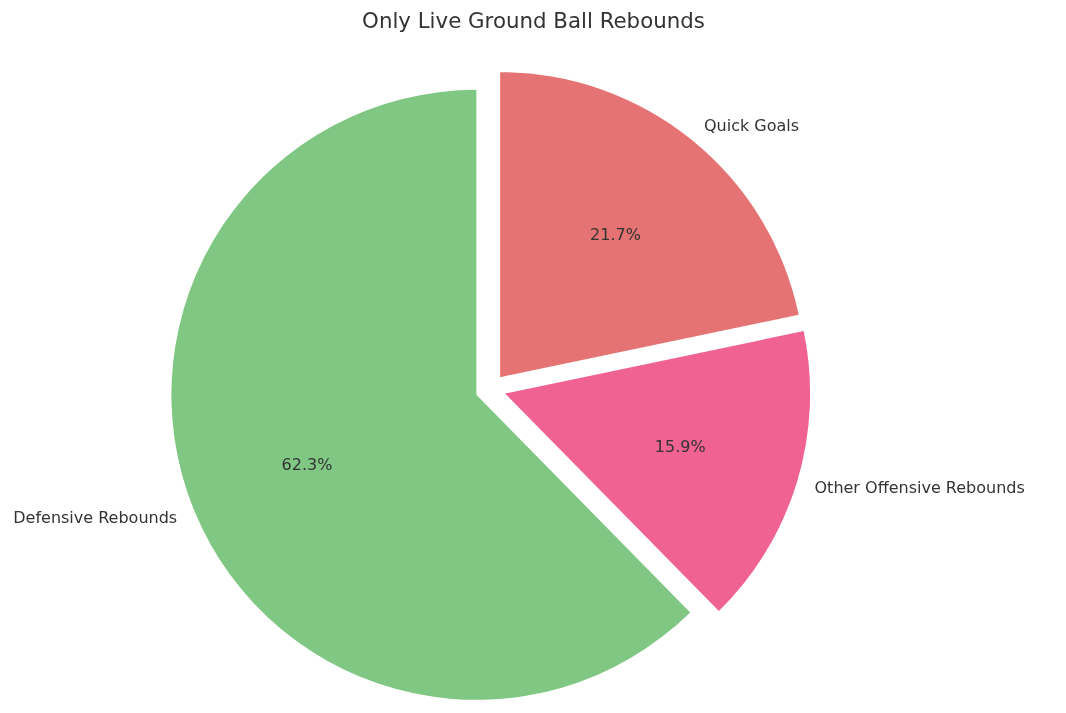  Describe the element at coordinates (680, 447) in the screenshot. I see `data-label: 15.9%` at that location.